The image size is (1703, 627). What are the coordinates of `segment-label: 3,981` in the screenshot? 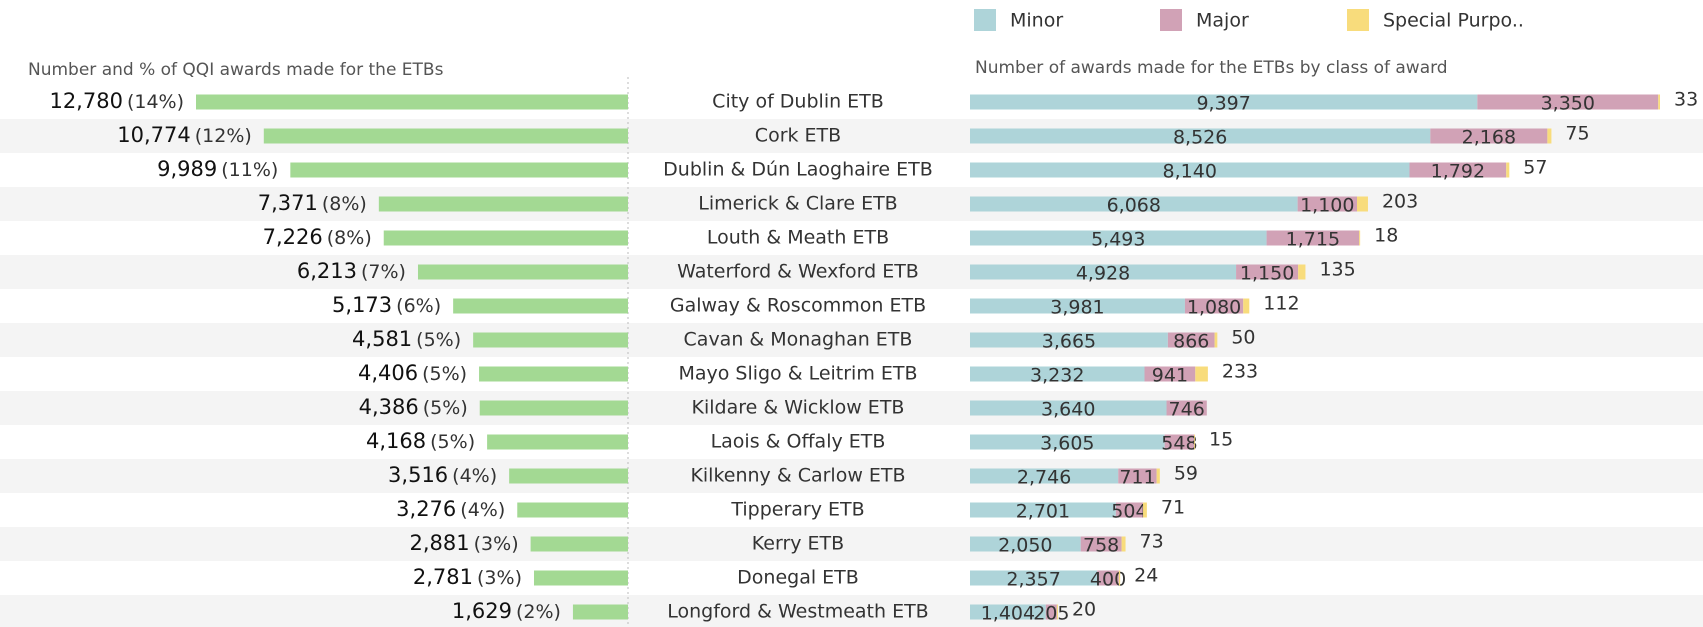 It's located at (1077, 308).